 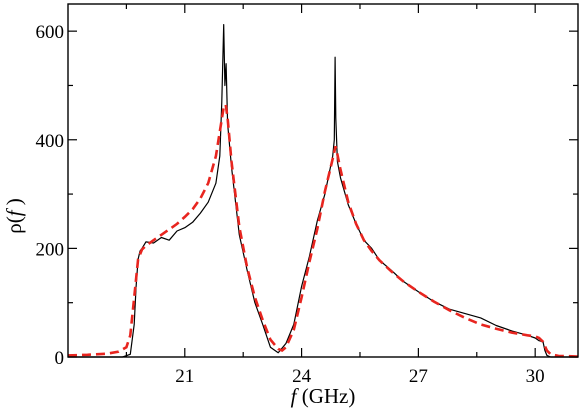 I want to click on y-tick-label: 600, so click(x=50, y=32).